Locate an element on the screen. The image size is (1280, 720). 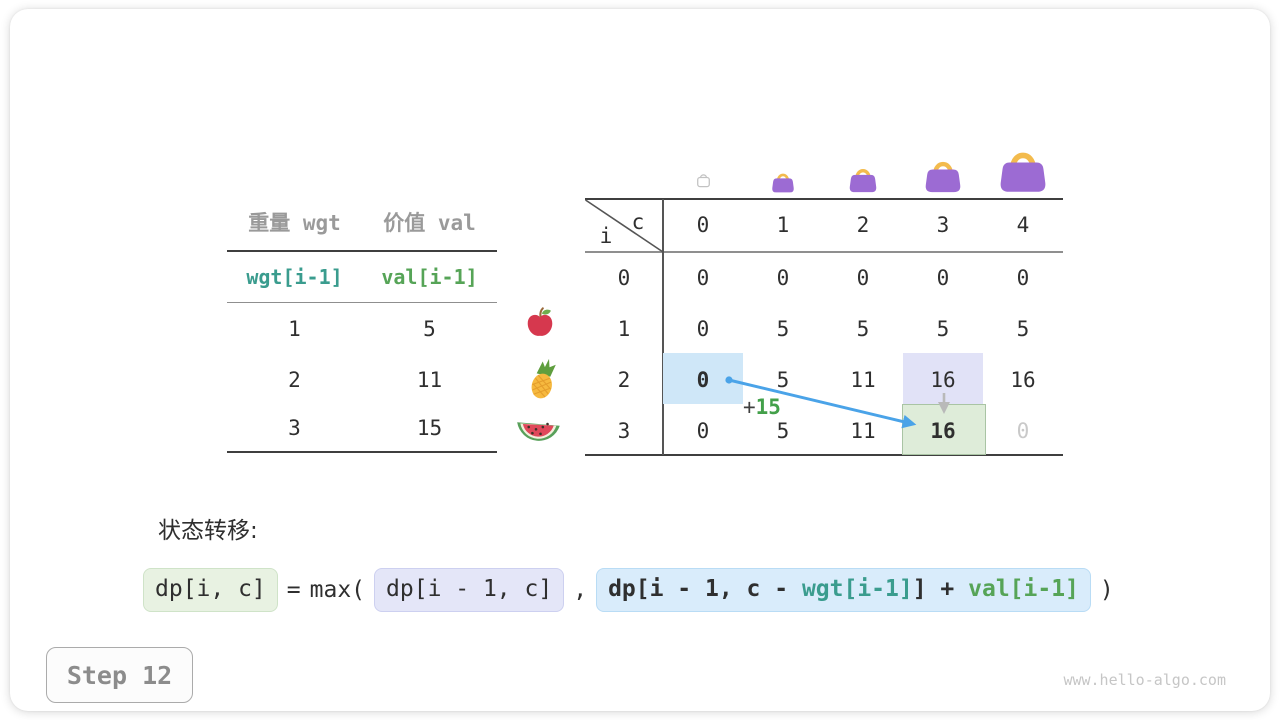
watermark: www.hello-algo.com is located at coordinates (1144, 680).